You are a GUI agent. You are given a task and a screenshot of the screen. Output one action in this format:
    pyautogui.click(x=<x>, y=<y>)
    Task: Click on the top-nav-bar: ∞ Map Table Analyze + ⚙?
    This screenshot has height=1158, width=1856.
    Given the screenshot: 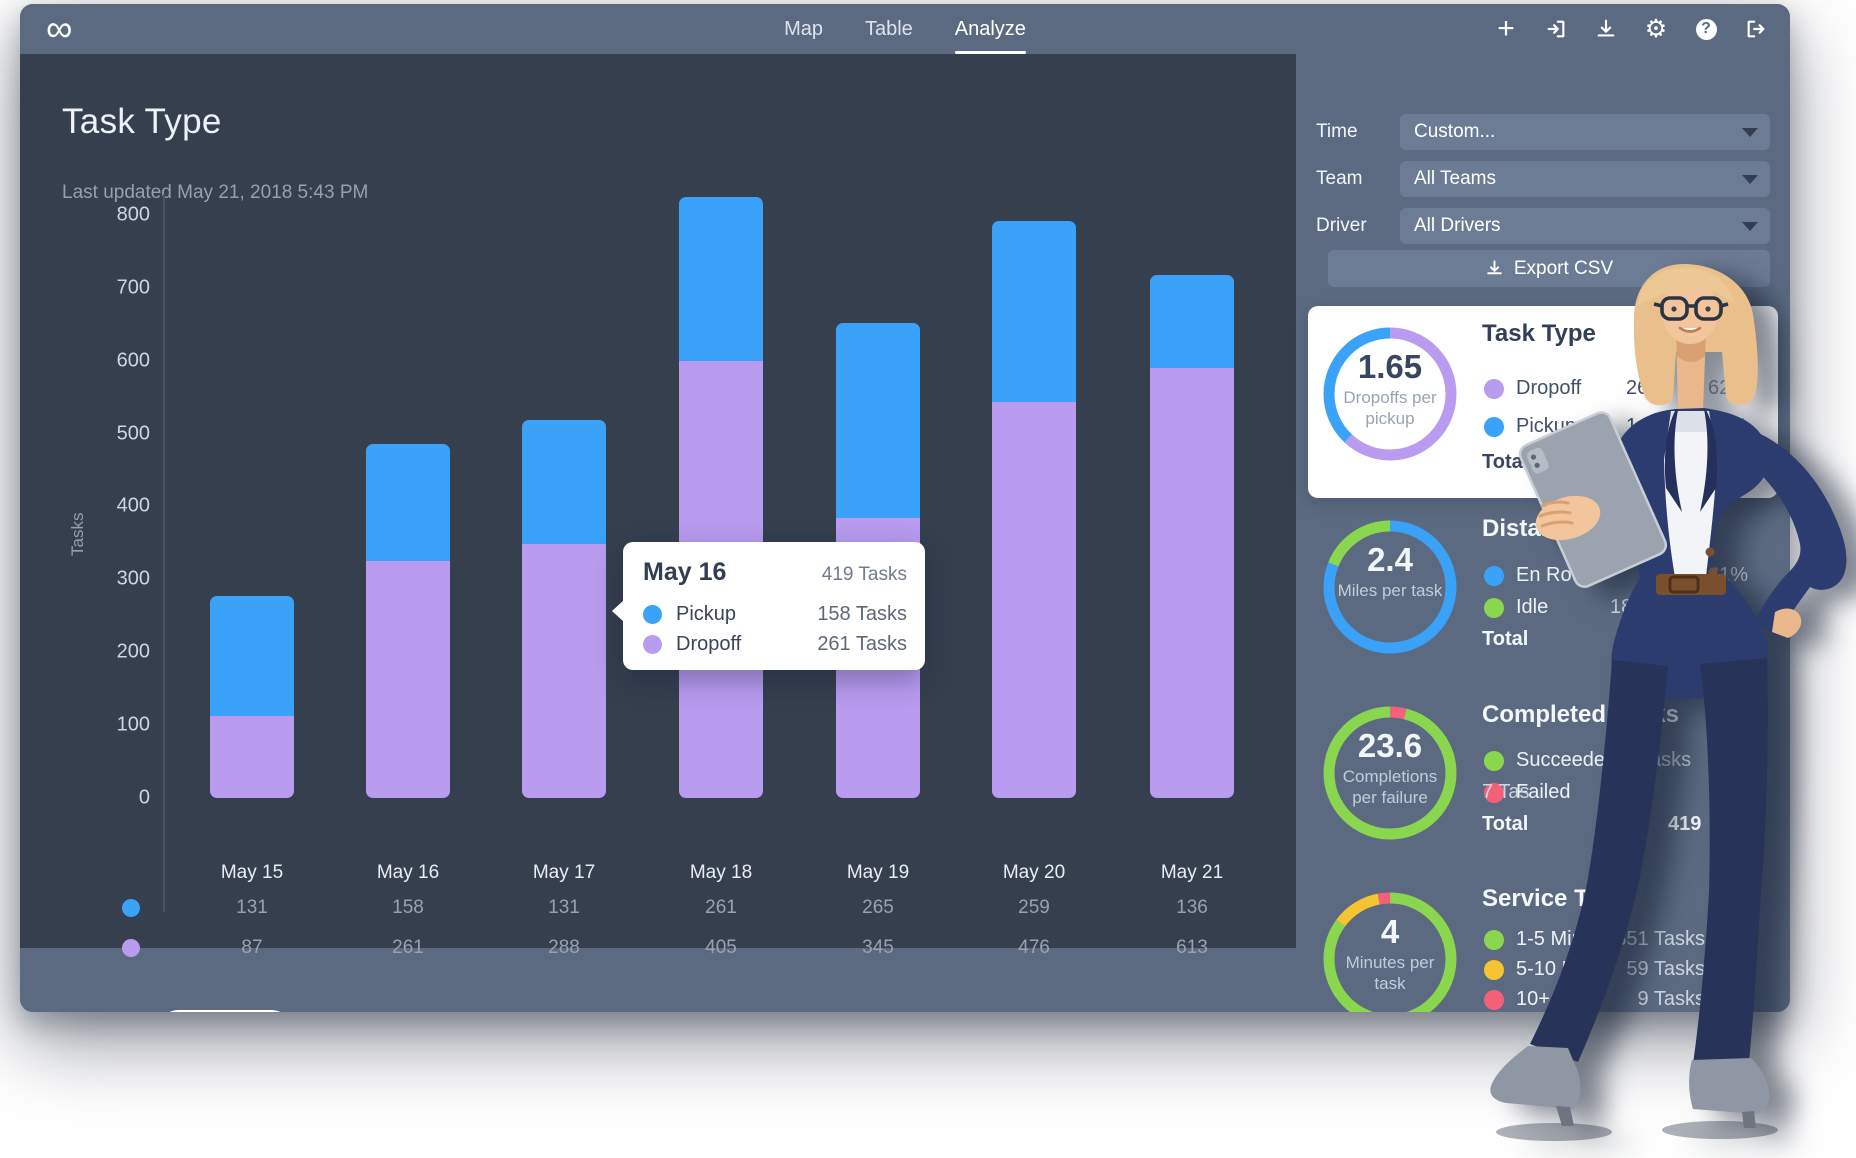 What is the action you would take?
    pyautogui.click(x=905, y=29)
    